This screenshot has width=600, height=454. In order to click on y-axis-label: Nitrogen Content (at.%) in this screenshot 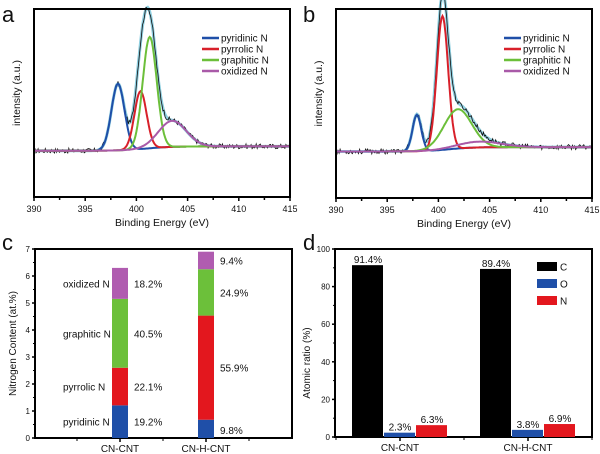, I will do `click(13, 343)`.